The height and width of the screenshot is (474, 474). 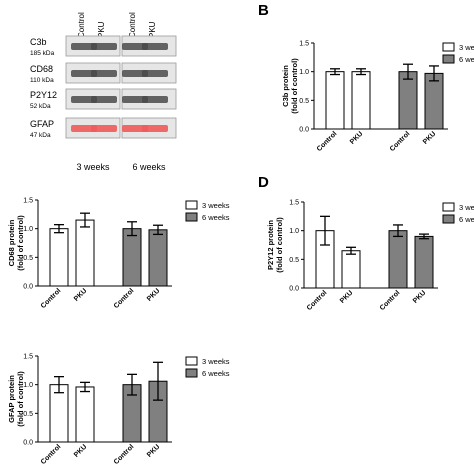 I want to click on protein-name: C3b, so click(x=38, y=42).